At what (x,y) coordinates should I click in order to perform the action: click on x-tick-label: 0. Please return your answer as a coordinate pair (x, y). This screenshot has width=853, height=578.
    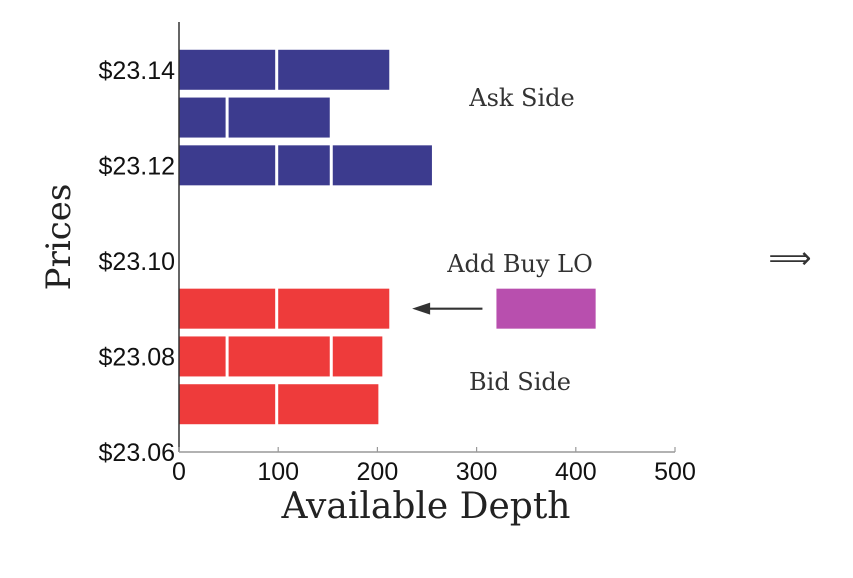
    Looking at the image, I should click on (179, 472).